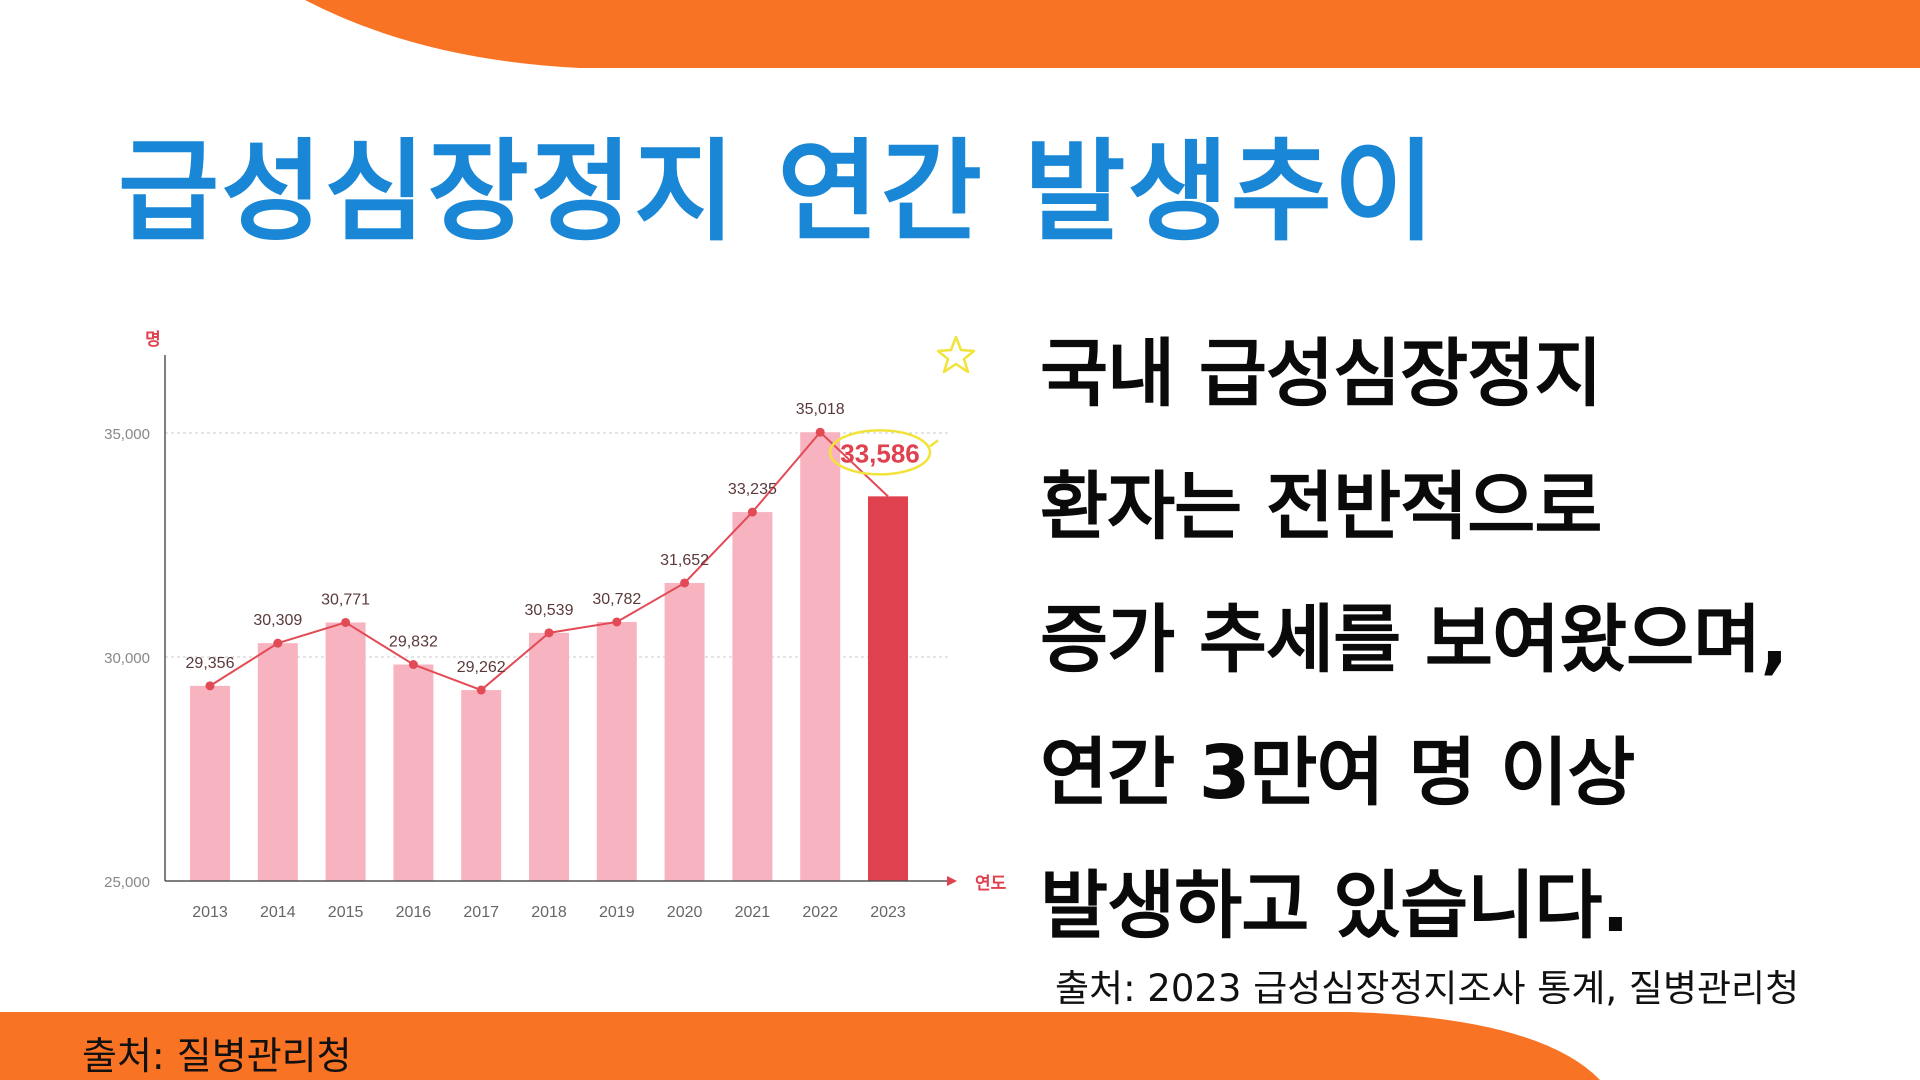 The height and width of the screenshot is (1080, 1920). What do you see at coordinates (127, 882) in the screenshot?
I see `y-tick-label: 25,000` at bounding box center [127, 882].